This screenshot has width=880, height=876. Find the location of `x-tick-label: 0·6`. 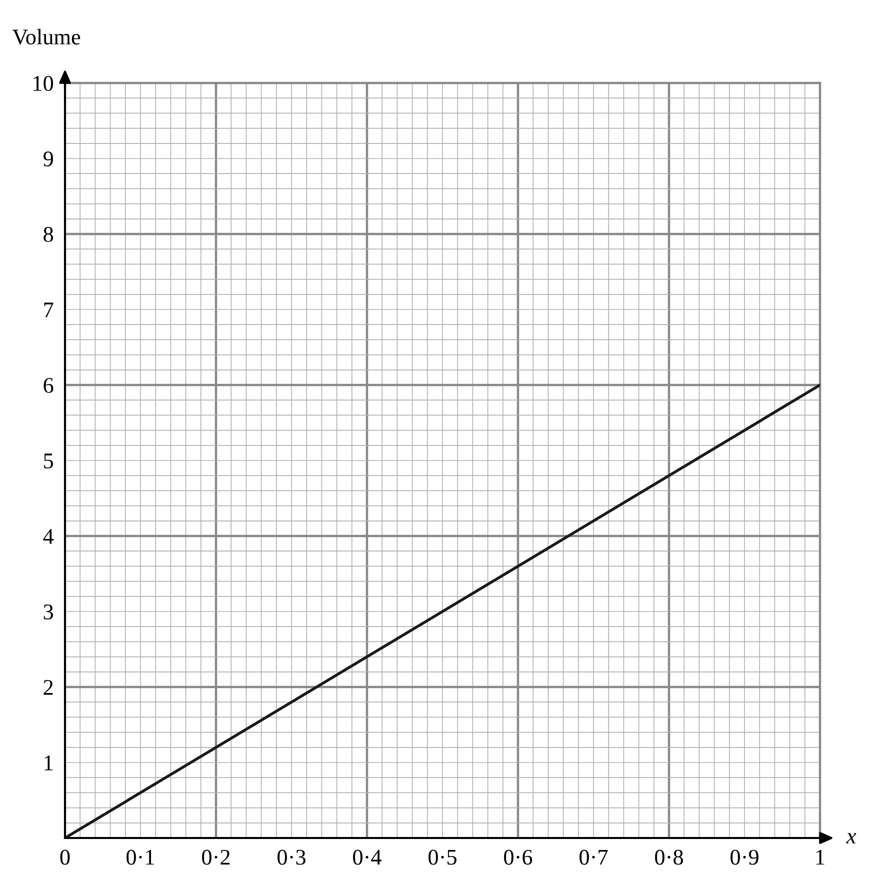

x-tick-label: 0·6 is located at coordinates (518, 857).